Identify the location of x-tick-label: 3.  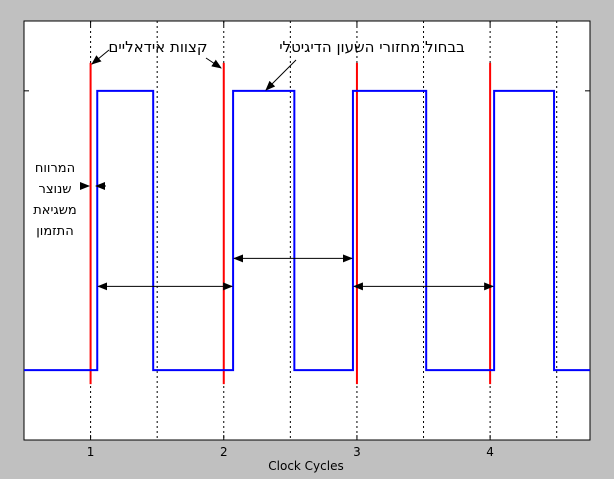
(357, 452).